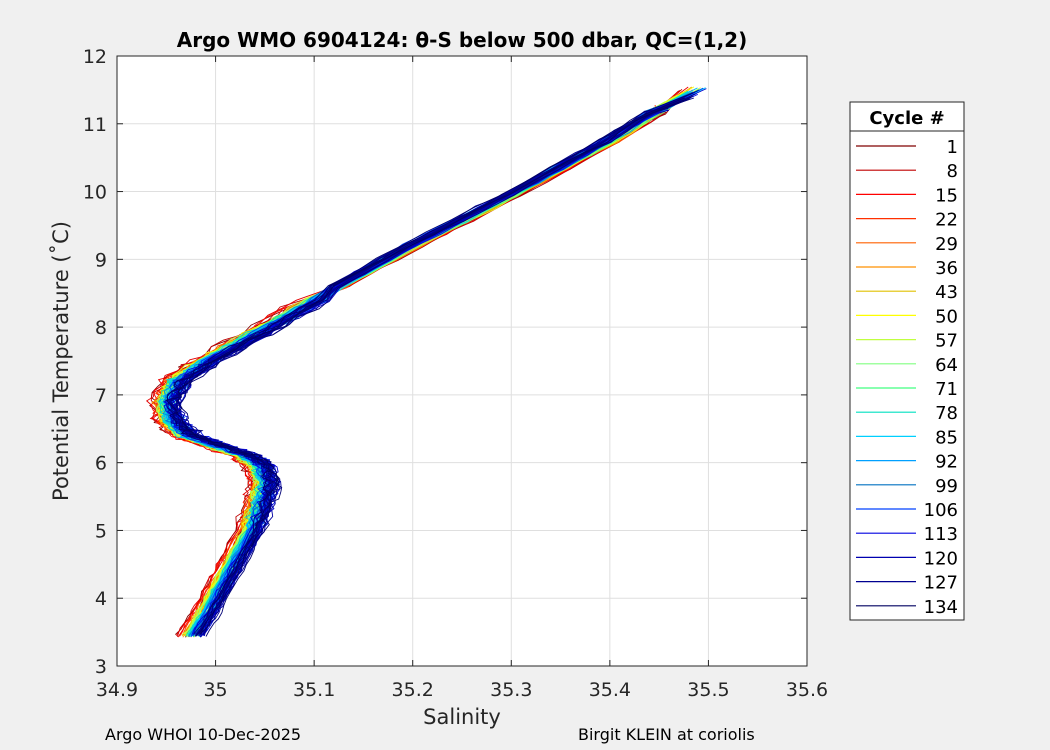 The image size is (1050, 750). I want to click on y-tick-label: 5, so click(101, 531).